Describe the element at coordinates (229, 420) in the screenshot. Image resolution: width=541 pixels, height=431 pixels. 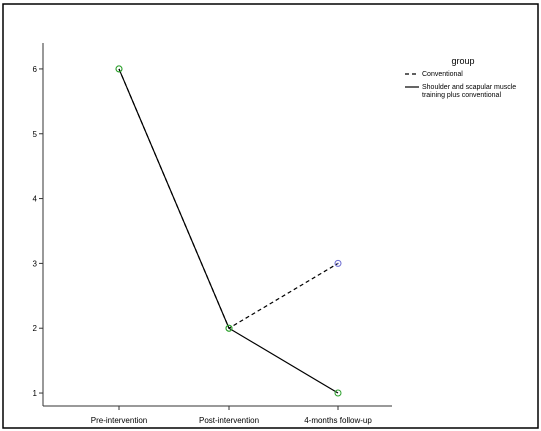
I see `x-category-label: Post-intervention` at that location.